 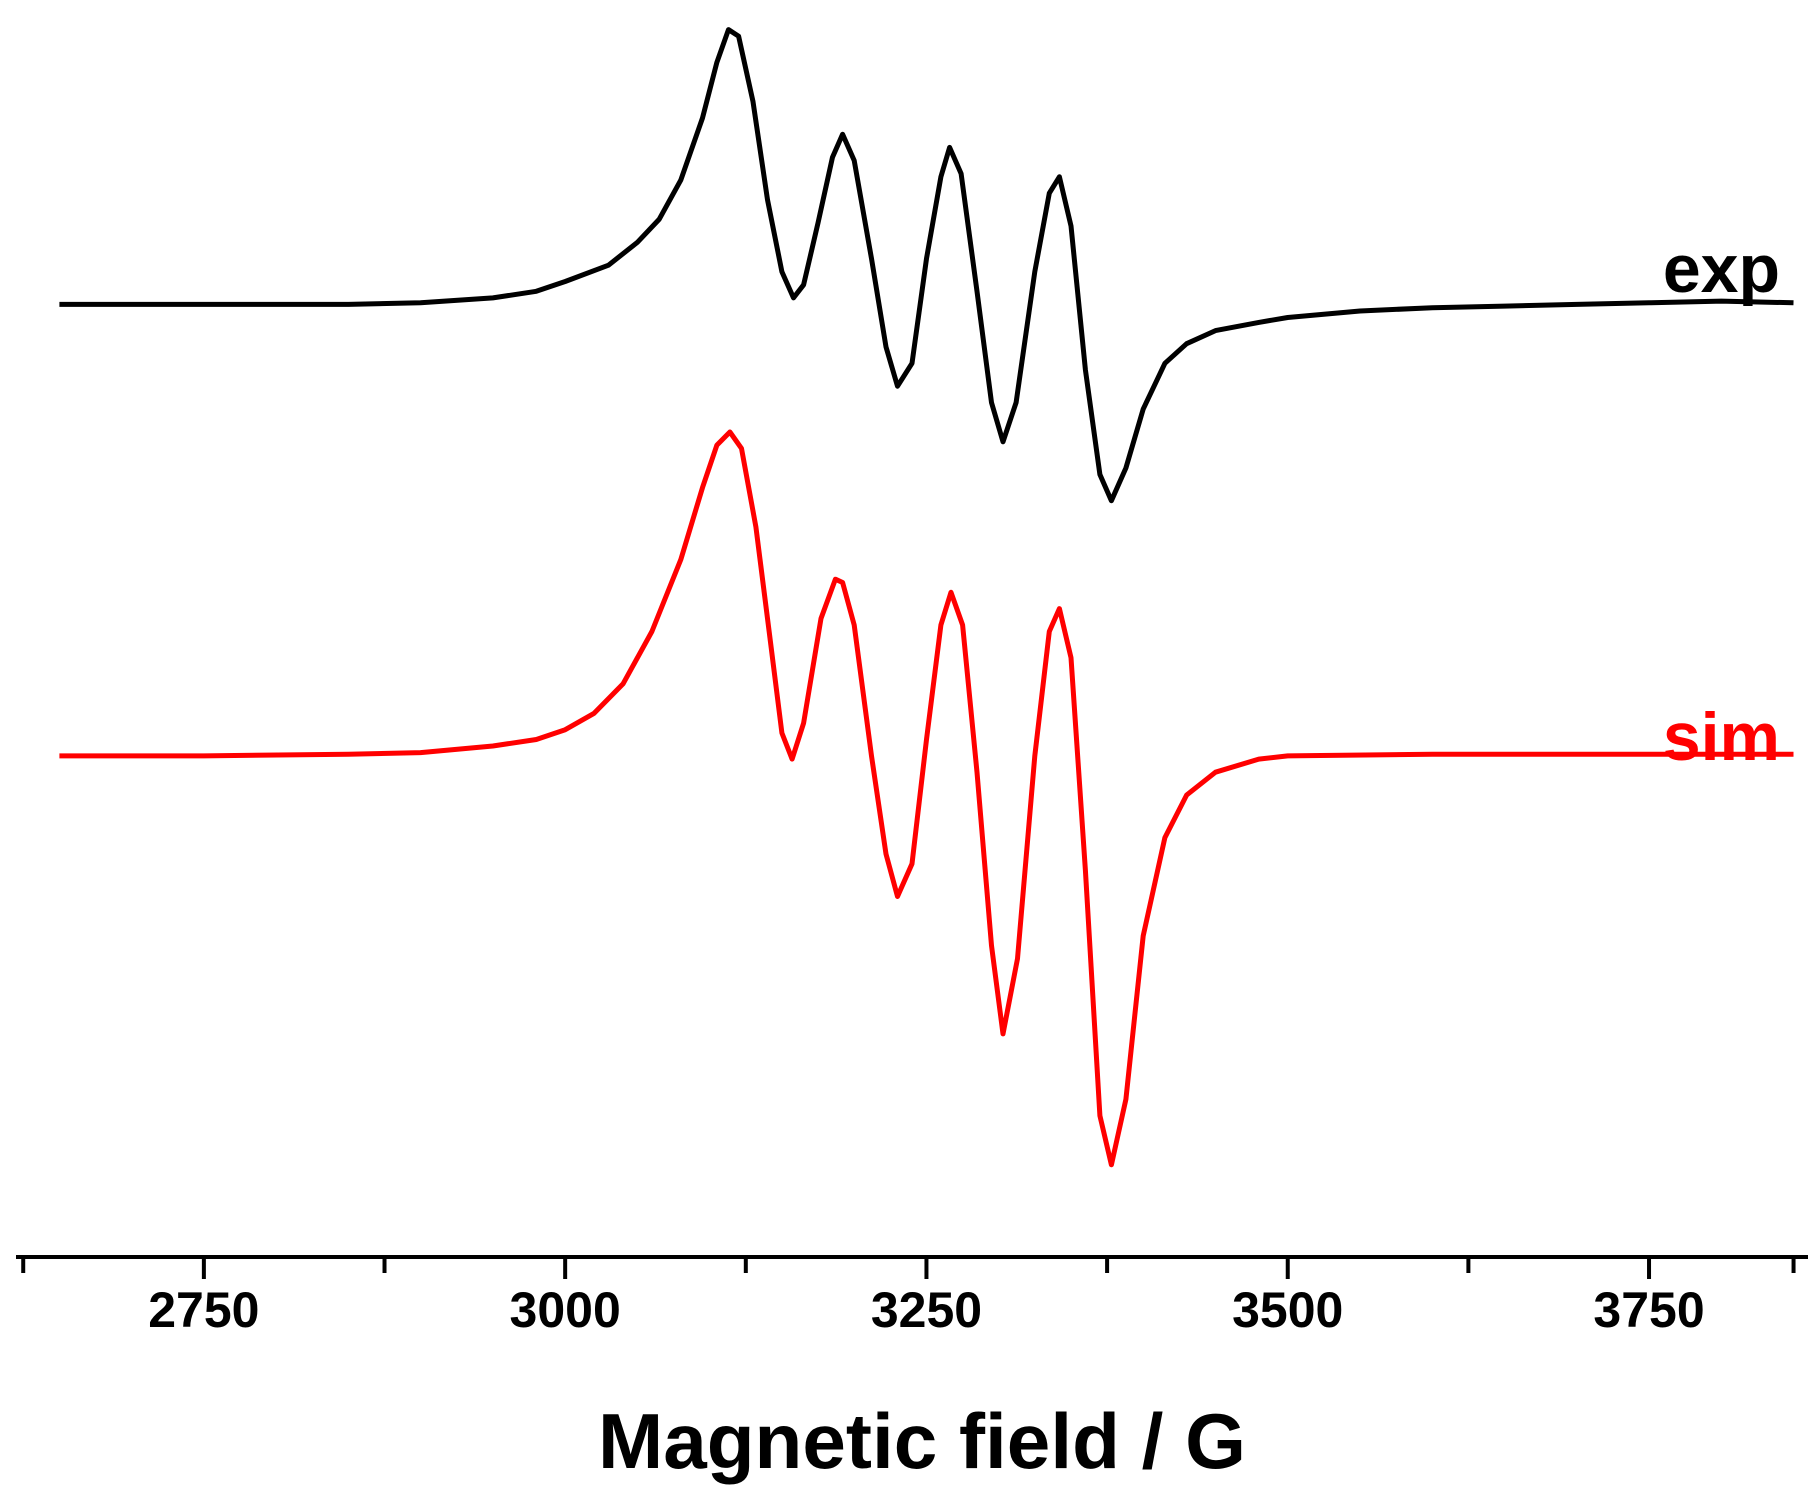 I want to click on x-axis-title: Magnetic field / G, so click(x=922, y=1441).